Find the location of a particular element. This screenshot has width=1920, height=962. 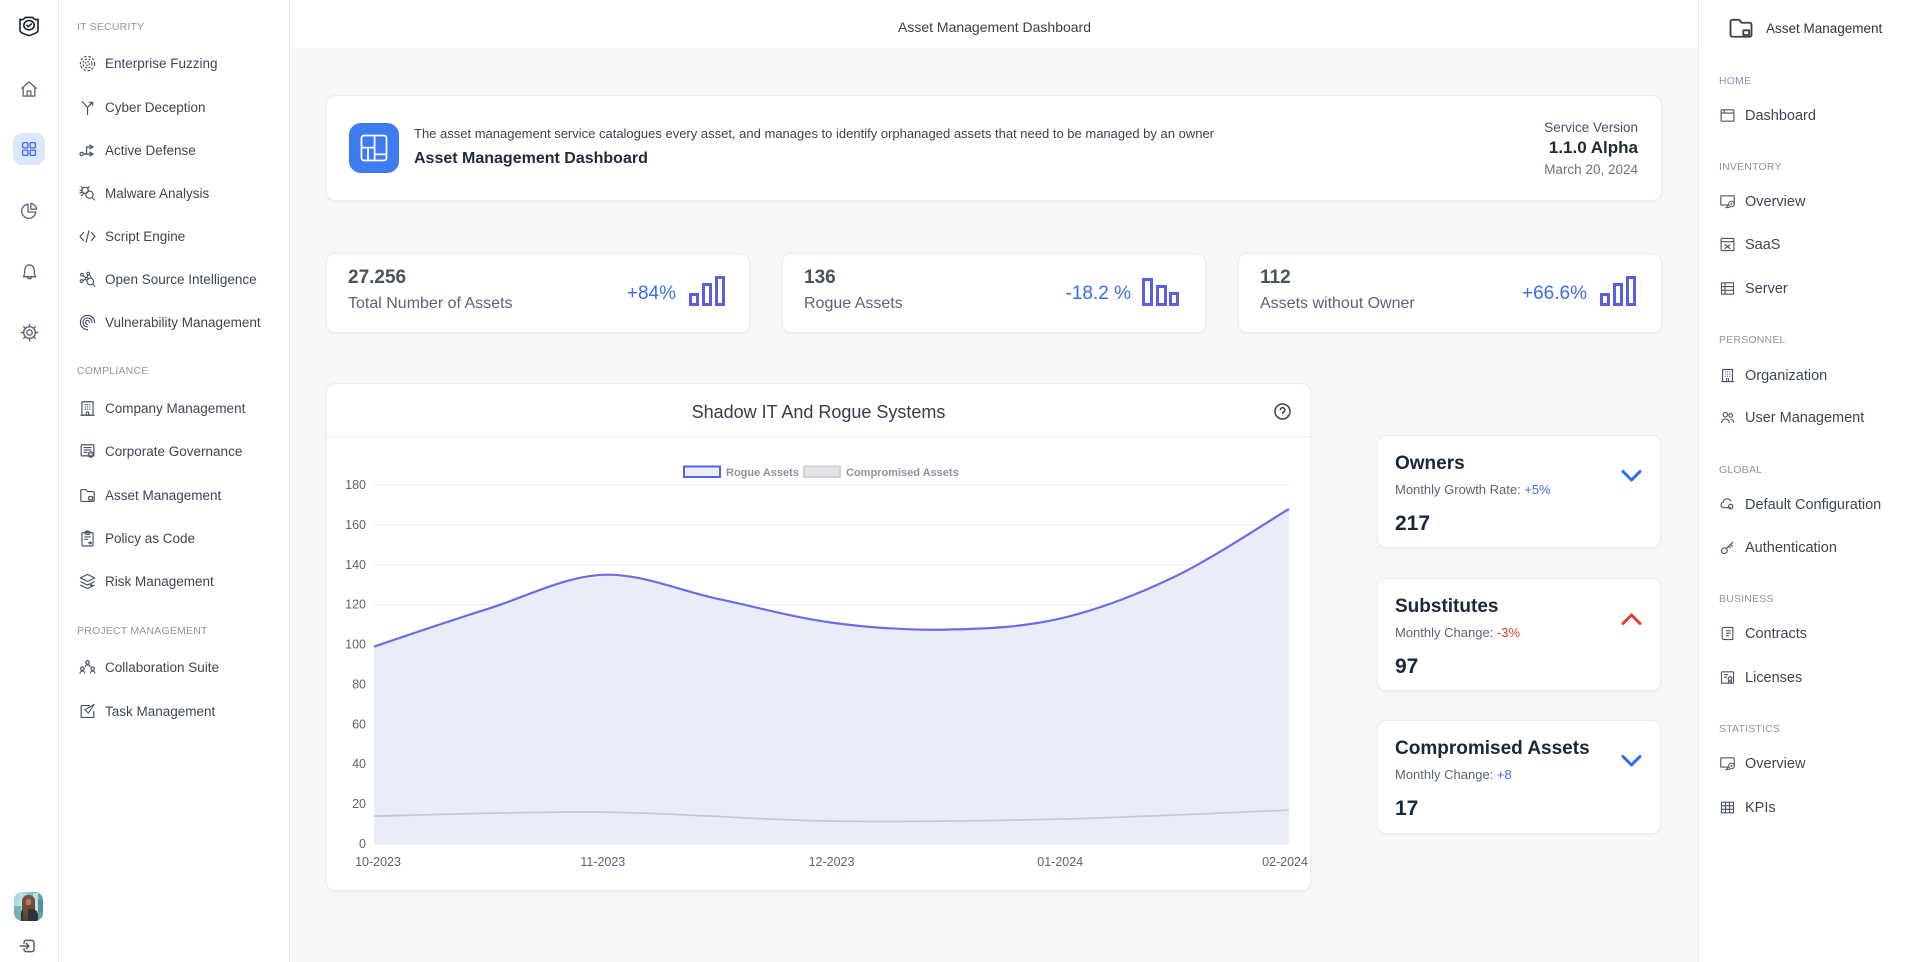

svg-text: 140 is located at coordinates (355, 565).